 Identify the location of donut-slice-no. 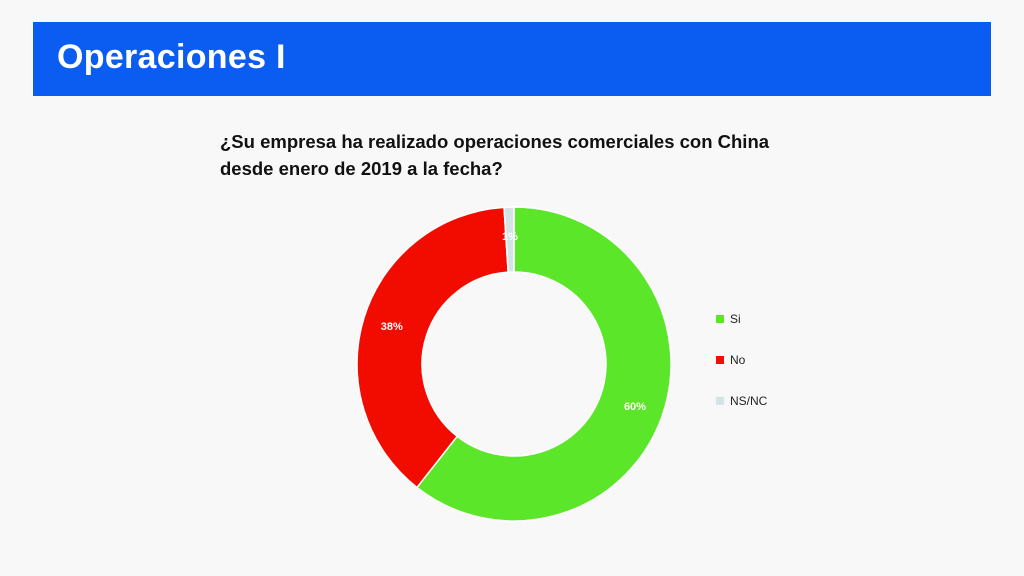
(432, 347).